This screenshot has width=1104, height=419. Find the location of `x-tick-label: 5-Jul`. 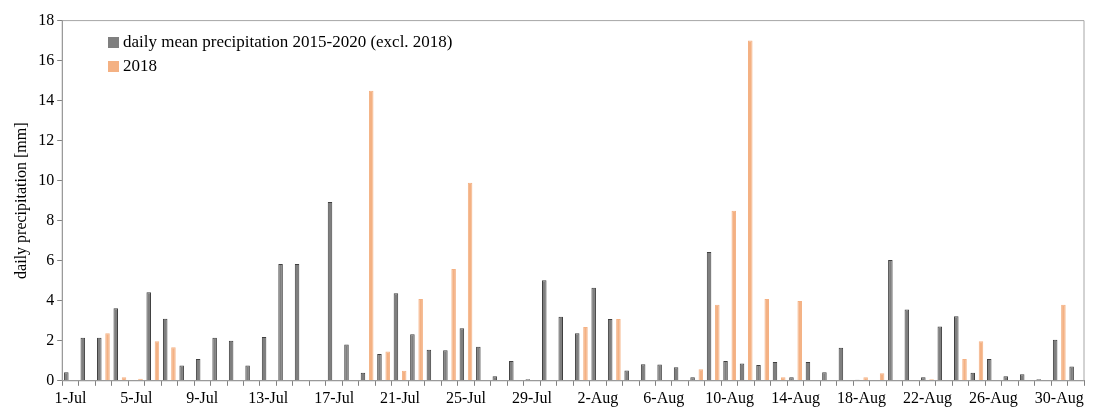

x-tick-label: 5-Jul is located at coordinates (136, 397).